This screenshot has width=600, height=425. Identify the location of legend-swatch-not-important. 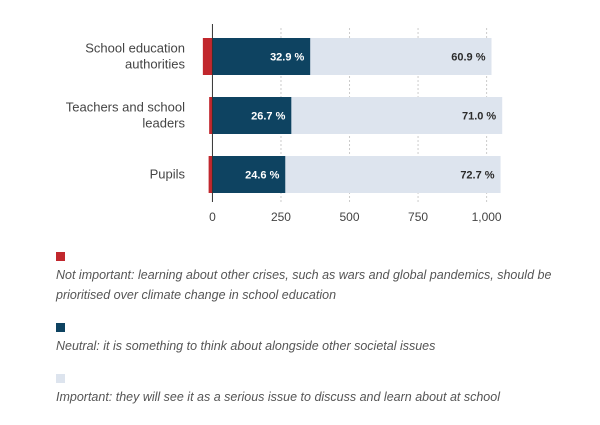
(60, 256).